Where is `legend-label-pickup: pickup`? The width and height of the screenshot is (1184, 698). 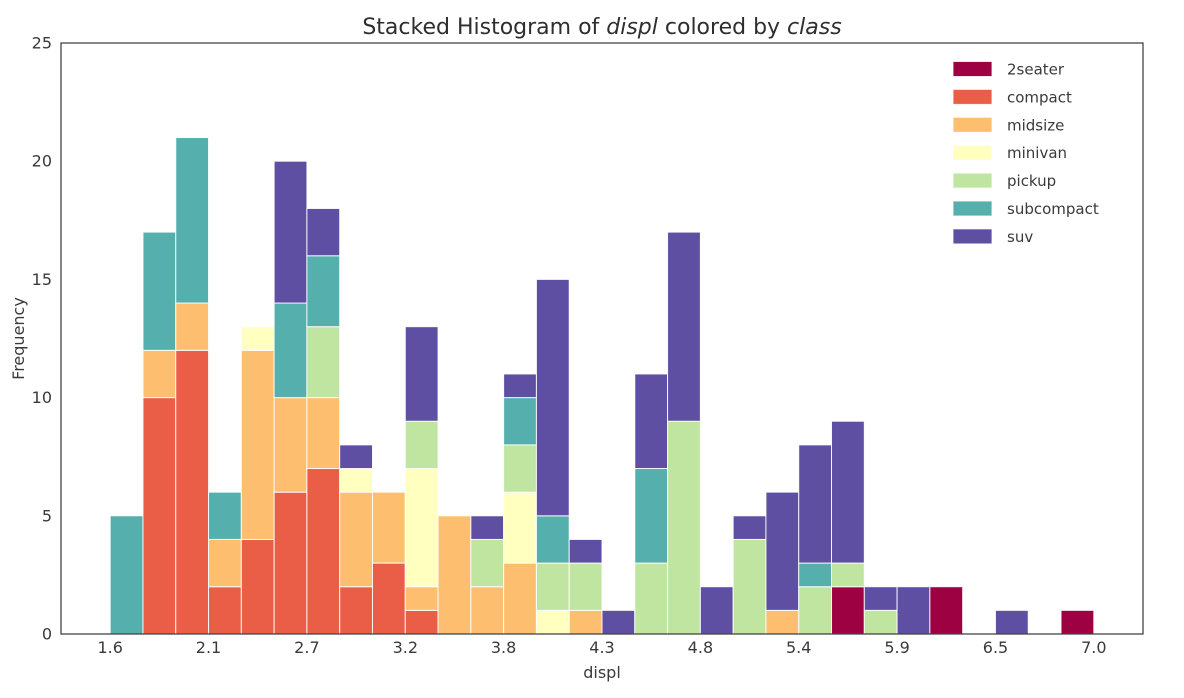 legend-label-pickup: pickup is located at coordinates (1031, 181).